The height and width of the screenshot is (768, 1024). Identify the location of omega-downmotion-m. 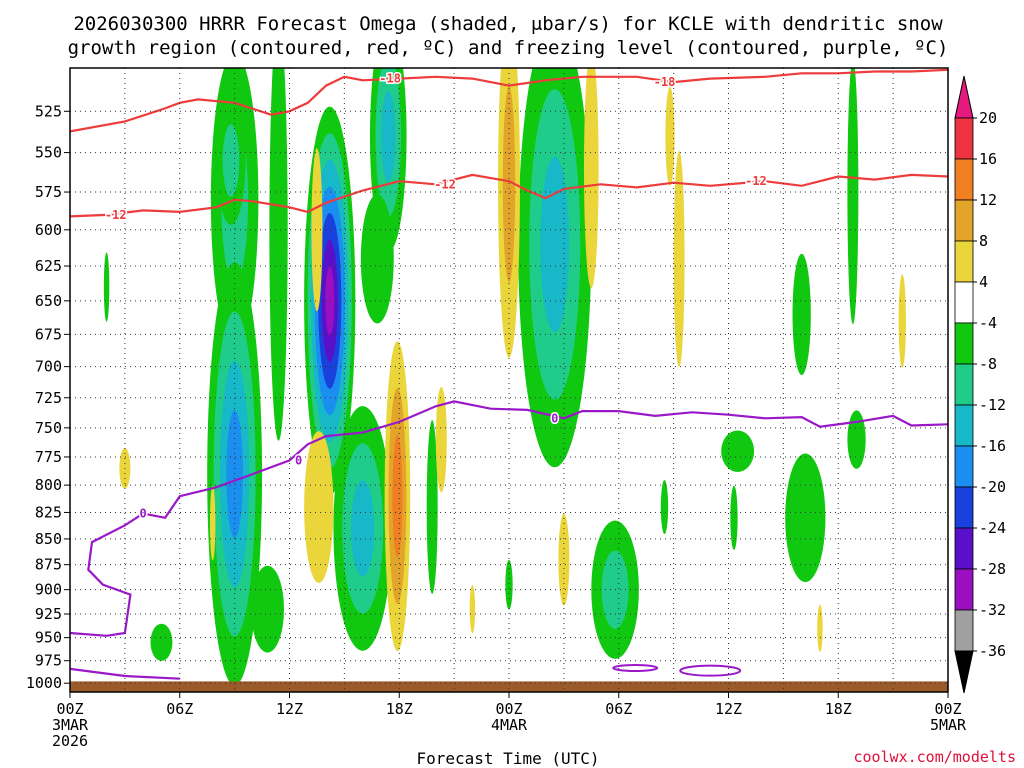
(472, 609).